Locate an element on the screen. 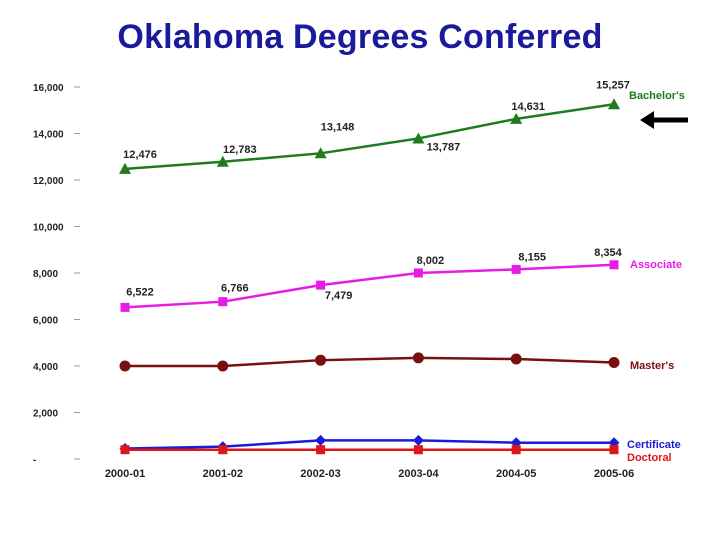 This screenshot has height=540, width=720. series-label: Doctoral is located at coordinates (649, 458).